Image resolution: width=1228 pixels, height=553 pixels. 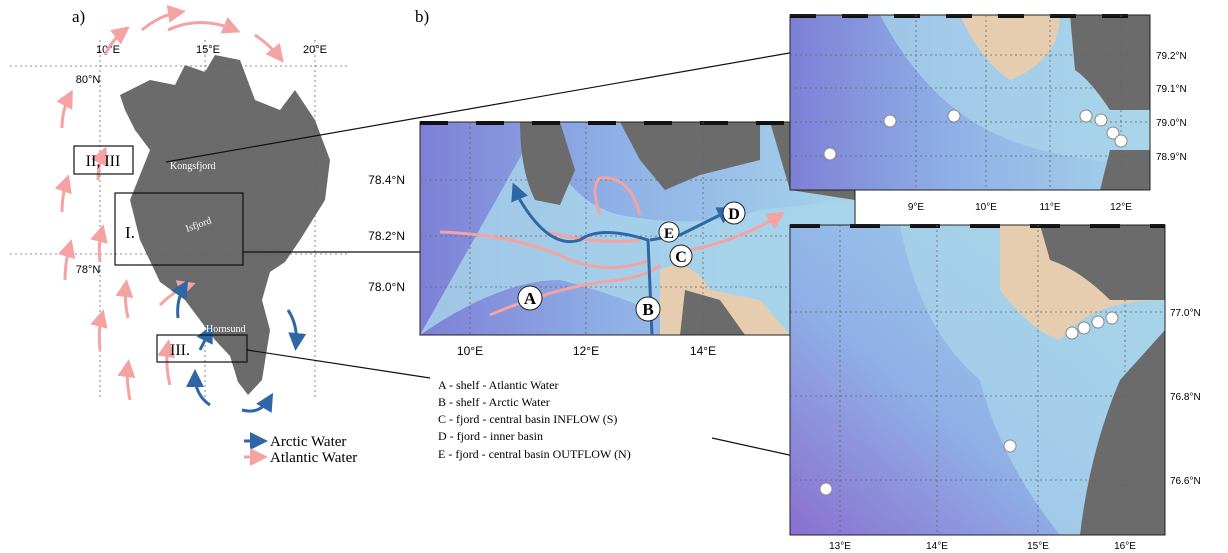 I want to click on lat-label: 78.2°N, so click(x=386, y=236).